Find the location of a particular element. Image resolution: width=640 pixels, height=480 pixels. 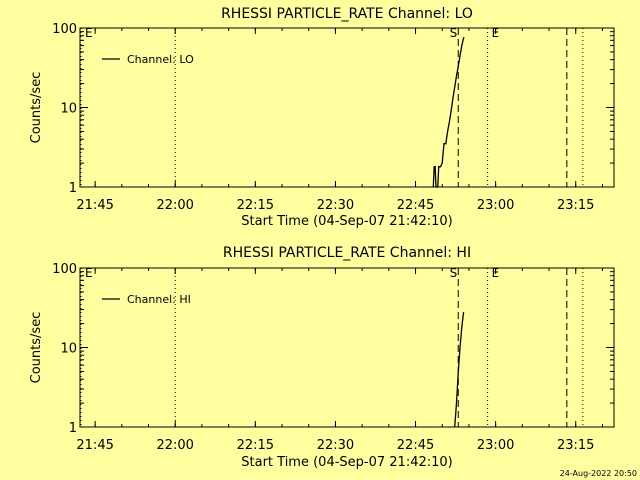

chart-title: RHESSI PARTICLE_RATE Channel: LO is located at coordinates (347, 14).